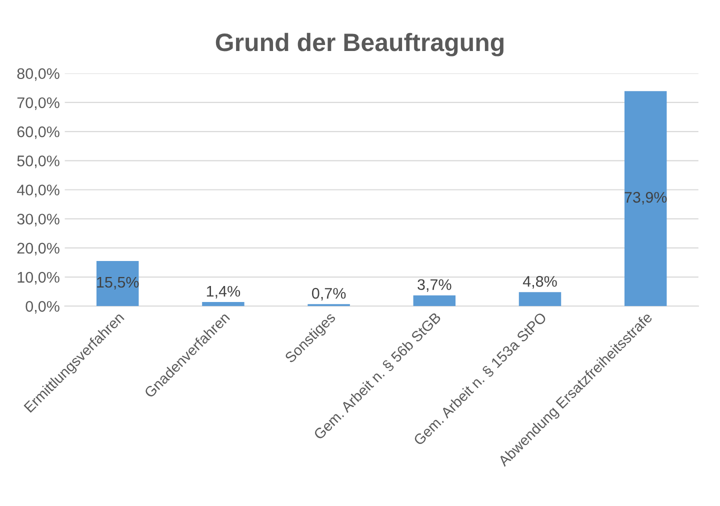 Image resolution: width=720 pixels, height=506 pixels. Describe the element at coordinates (38, 103) in the screenshot. I see `y-tick-label: 70,0%` at that location.